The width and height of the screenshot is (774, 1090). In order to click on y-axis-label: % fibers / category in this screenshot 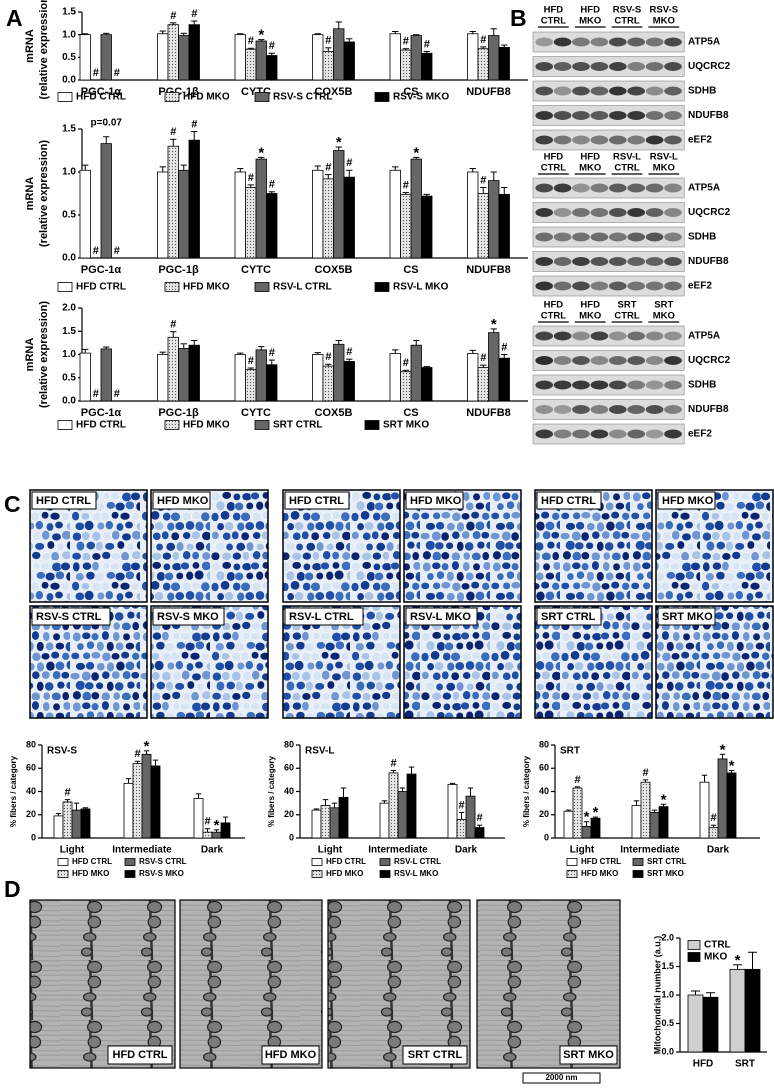, I will do `click(13, 791)`.